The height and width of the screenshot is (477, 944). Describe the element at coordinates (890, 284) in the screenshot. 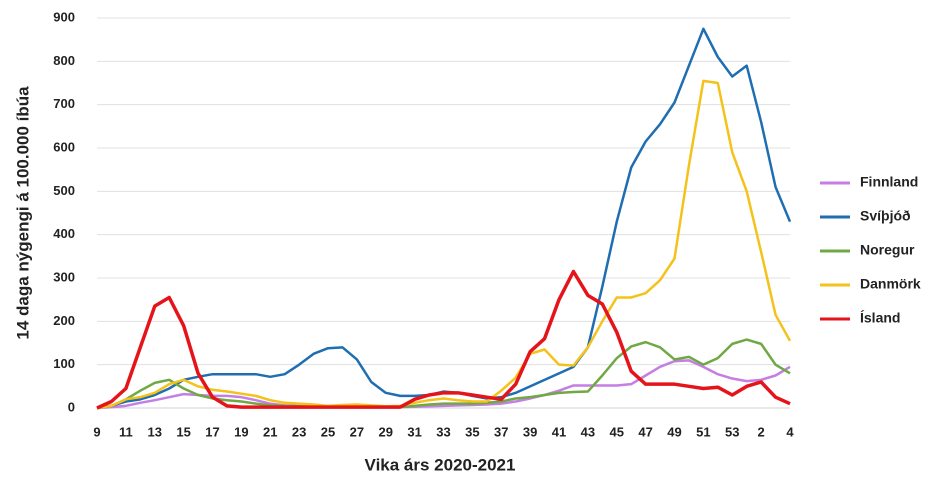

I see `legend-label: Danmörk` at that location.